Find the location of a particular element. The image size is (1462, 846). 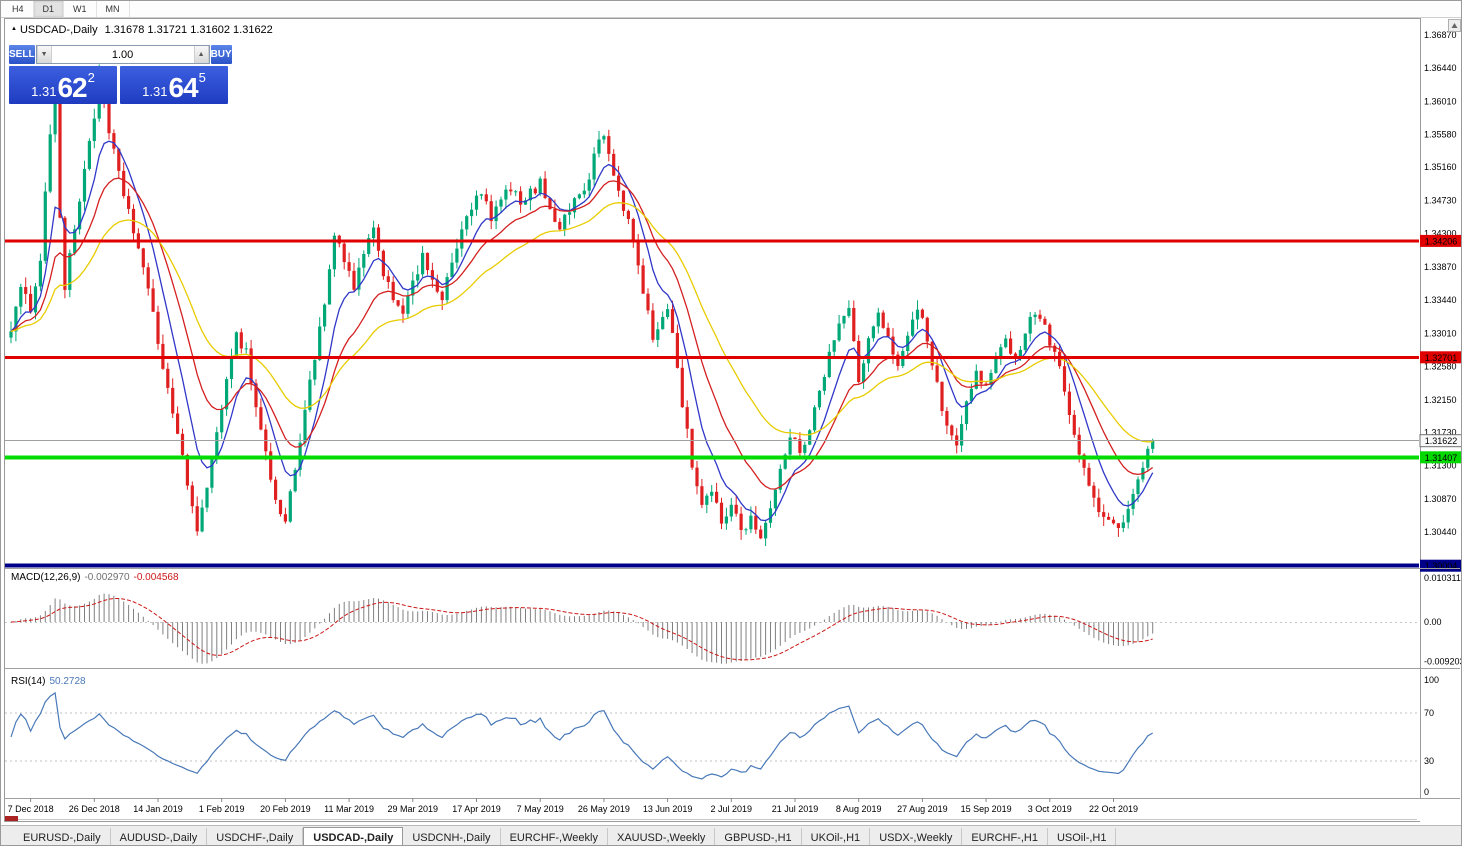

bid-price-big-digits: 62 is located at coordinates (72, 87).